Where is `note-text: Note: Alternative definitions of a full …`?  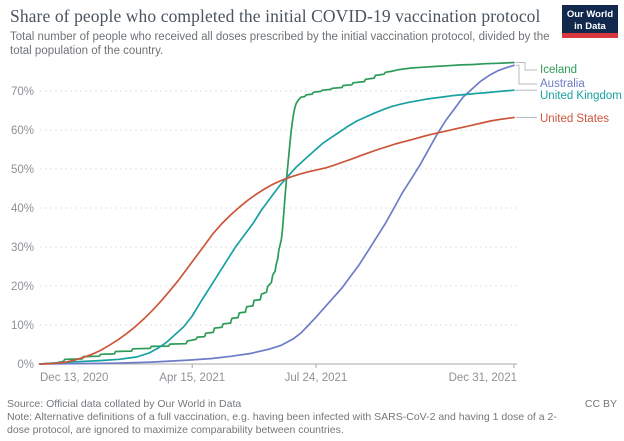
note-text: Note: Alternative definitions of a full … is located at coordinates (282, 423).